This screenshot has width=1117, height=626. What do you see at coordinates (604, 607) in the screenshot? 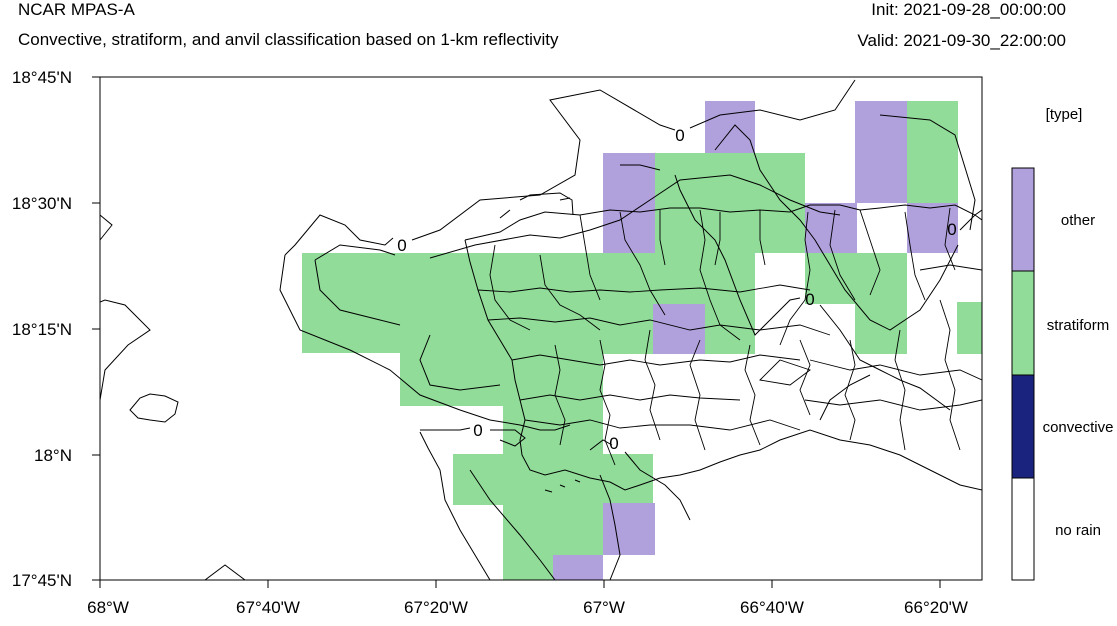
I see `lon-label: 67°W` at bounding box center [604, 607].